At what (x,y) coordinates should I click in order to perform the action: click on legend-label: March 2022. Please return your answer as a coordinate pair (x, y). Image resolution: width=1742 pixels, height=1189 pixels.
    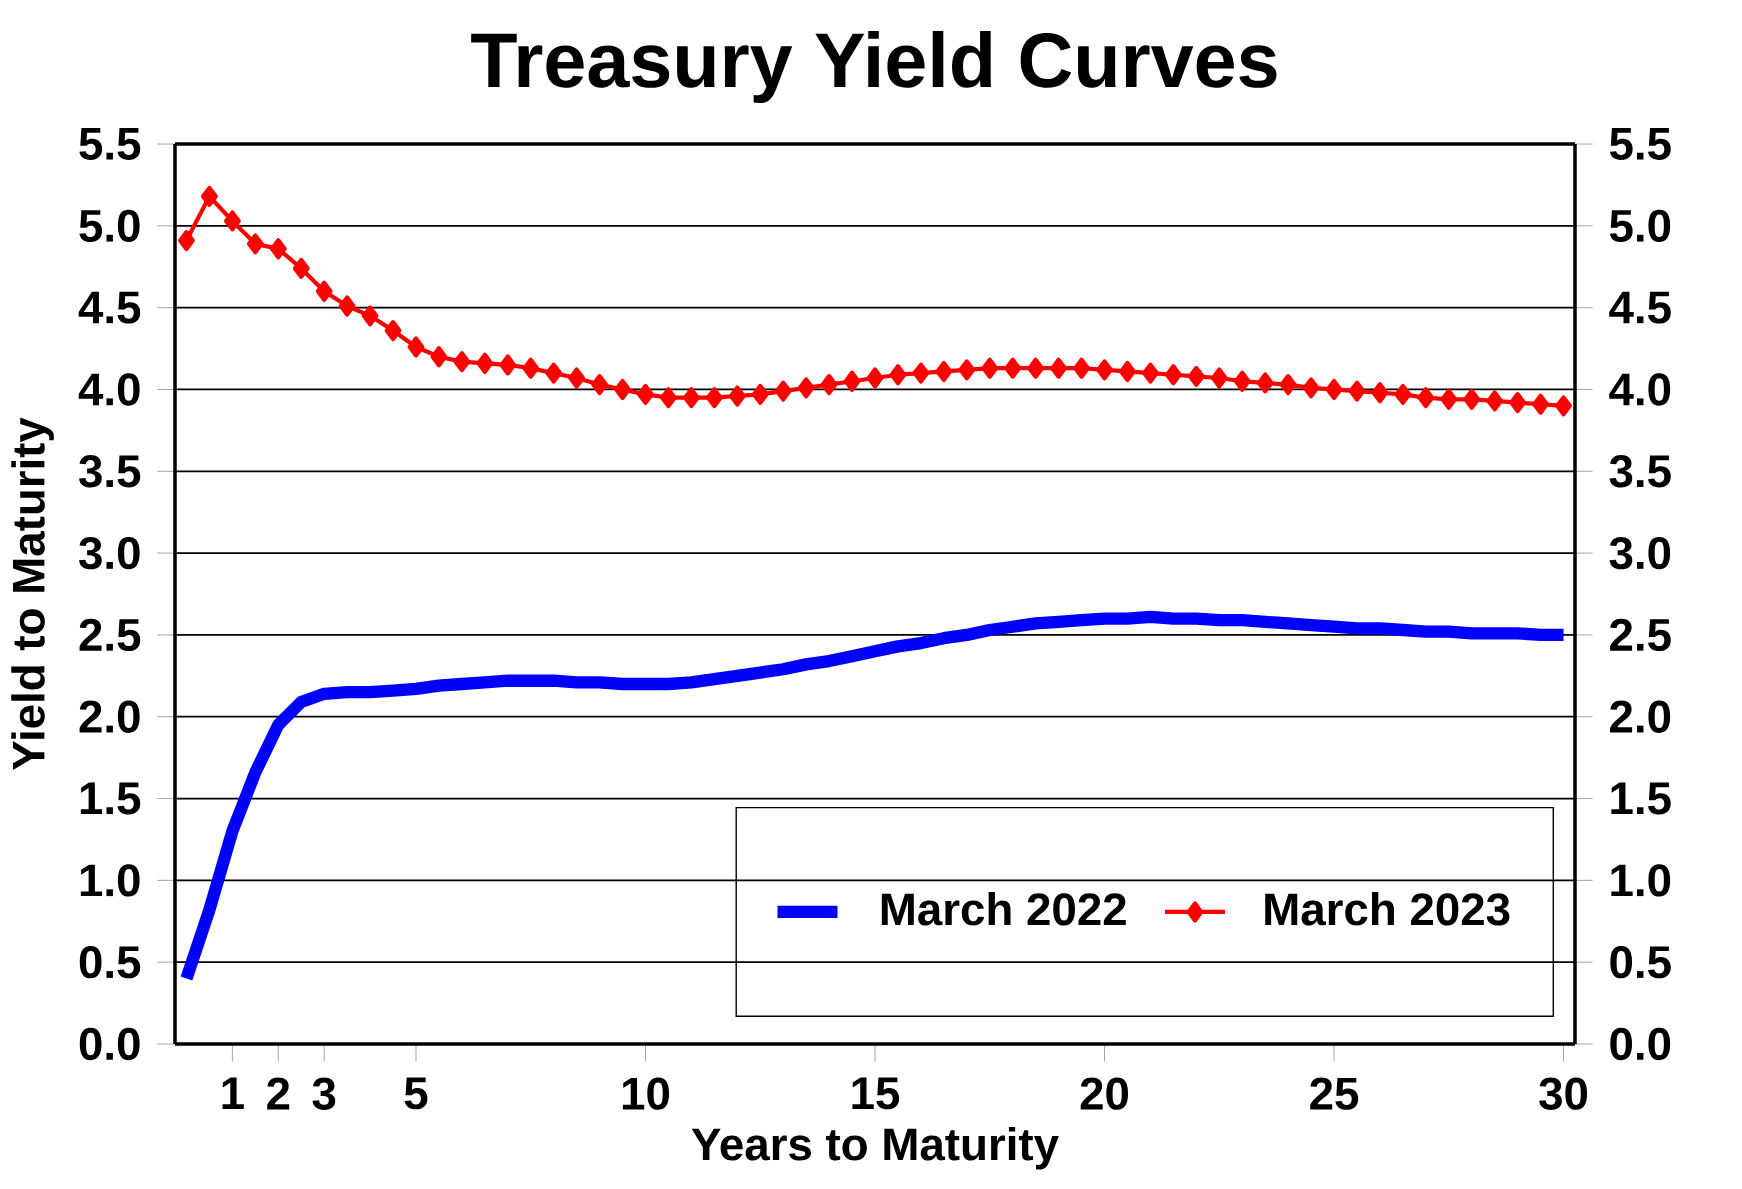
    Looking at the image, I should click on (1003, 908).